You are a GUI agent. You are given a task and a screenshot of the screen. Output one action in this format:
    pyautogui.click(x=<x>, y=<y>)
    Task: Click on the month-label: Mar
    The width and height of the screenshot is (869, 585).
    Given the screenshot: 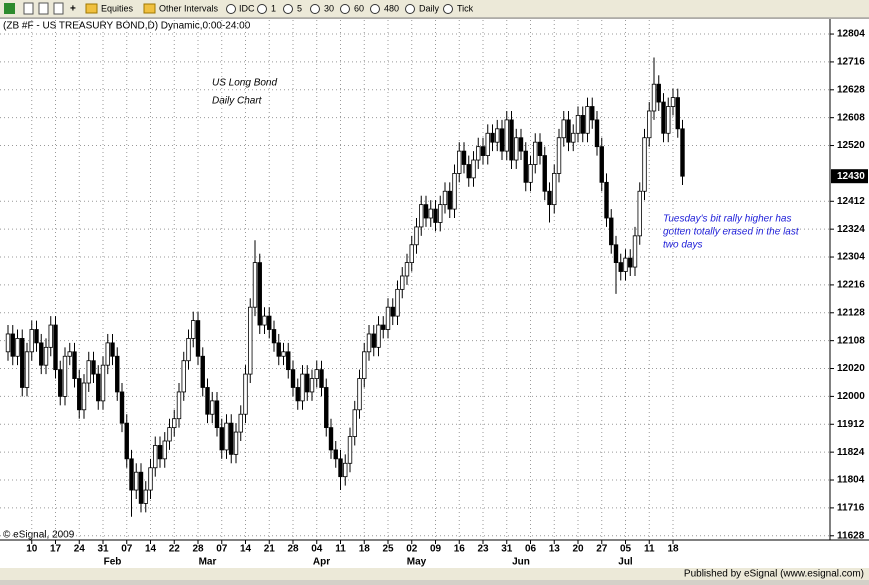 What is the action you would take?
    pyautogui.click(x=208, y=562)
    